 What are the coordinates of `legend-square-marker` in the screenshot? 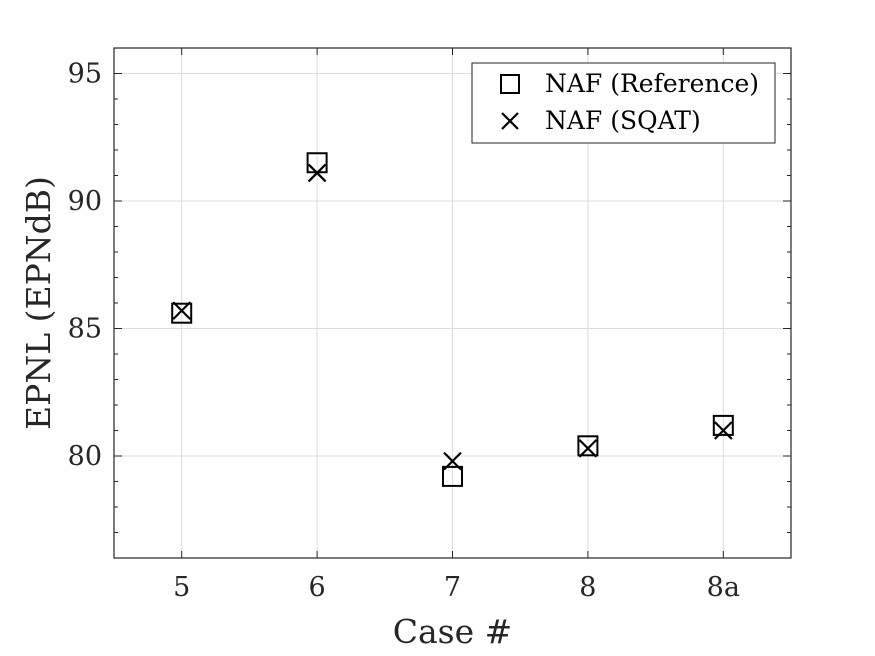 It's located at (510, 84).